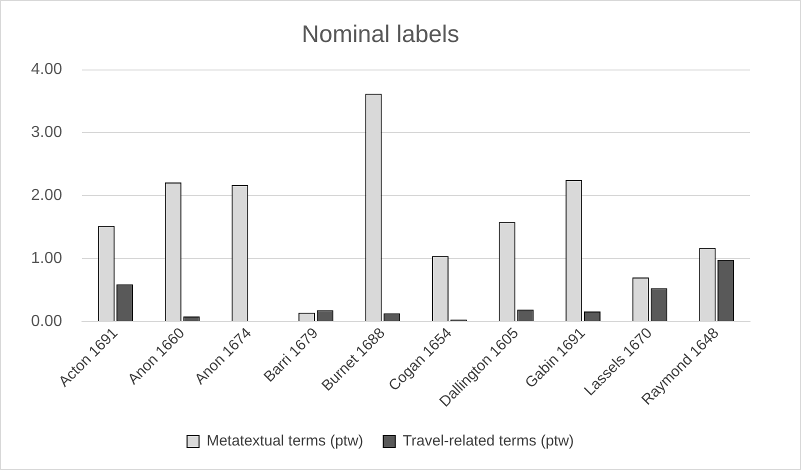 The image size is (801, 470). I want to click on y-tick-label: 1.00, so click(46, 259).